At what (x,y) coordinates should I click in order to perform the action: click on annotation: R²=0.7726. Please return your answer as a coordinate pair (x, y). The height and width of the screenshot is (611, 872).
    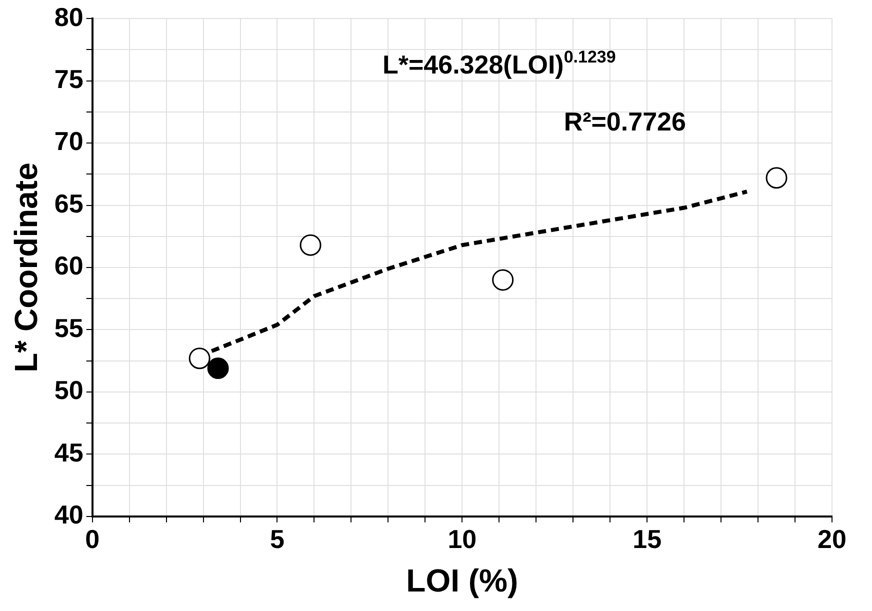
    Looking at the image, I should click on (625, 121).